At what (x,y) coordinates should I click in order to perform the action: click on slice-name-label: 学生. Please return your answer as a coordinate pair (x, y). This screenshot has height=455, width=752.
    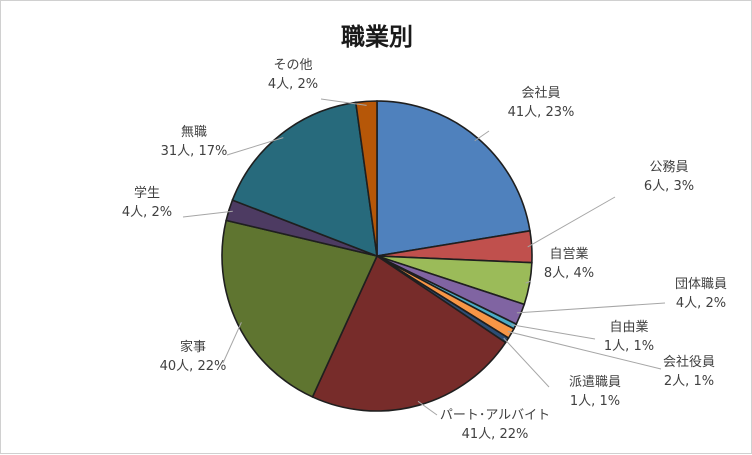
    Looking at the image, I should click on (147, 193).